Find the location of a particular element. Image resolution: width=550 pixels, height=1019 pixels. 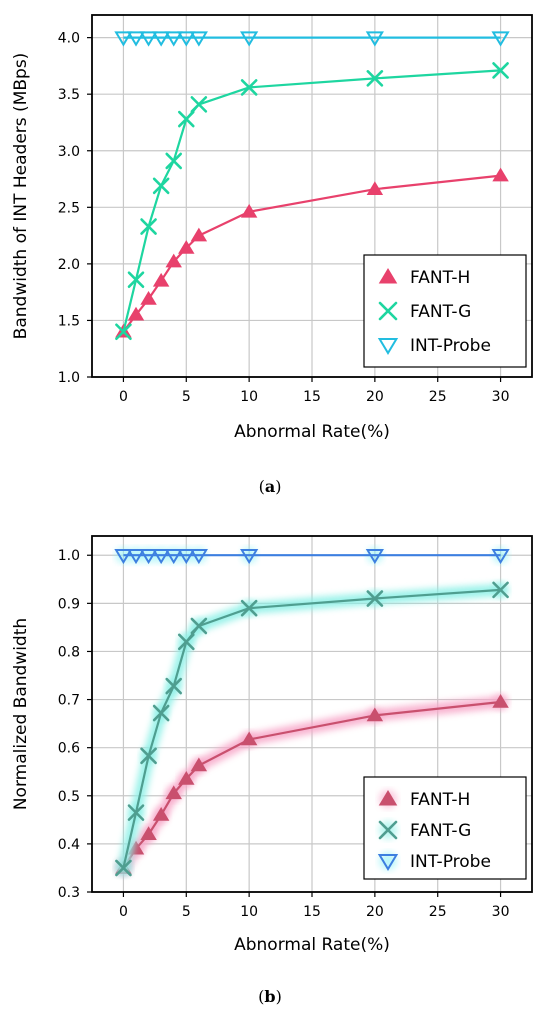

series-line is located at coordinates (311, 253).